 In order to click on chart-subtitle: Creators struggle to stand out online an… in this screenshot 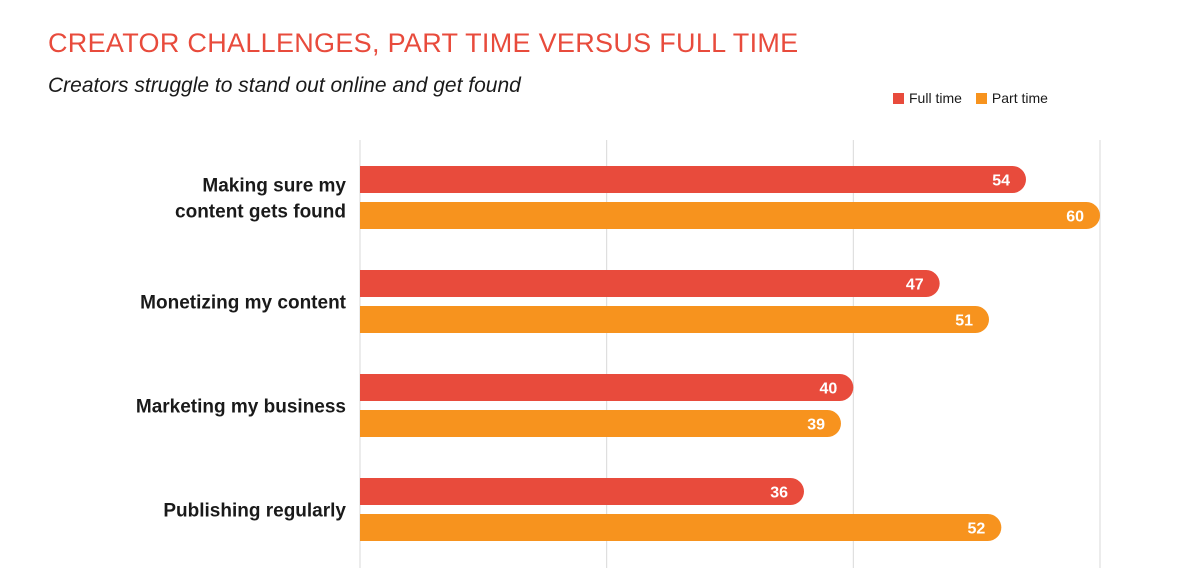, I will do `click(284, 85)`.